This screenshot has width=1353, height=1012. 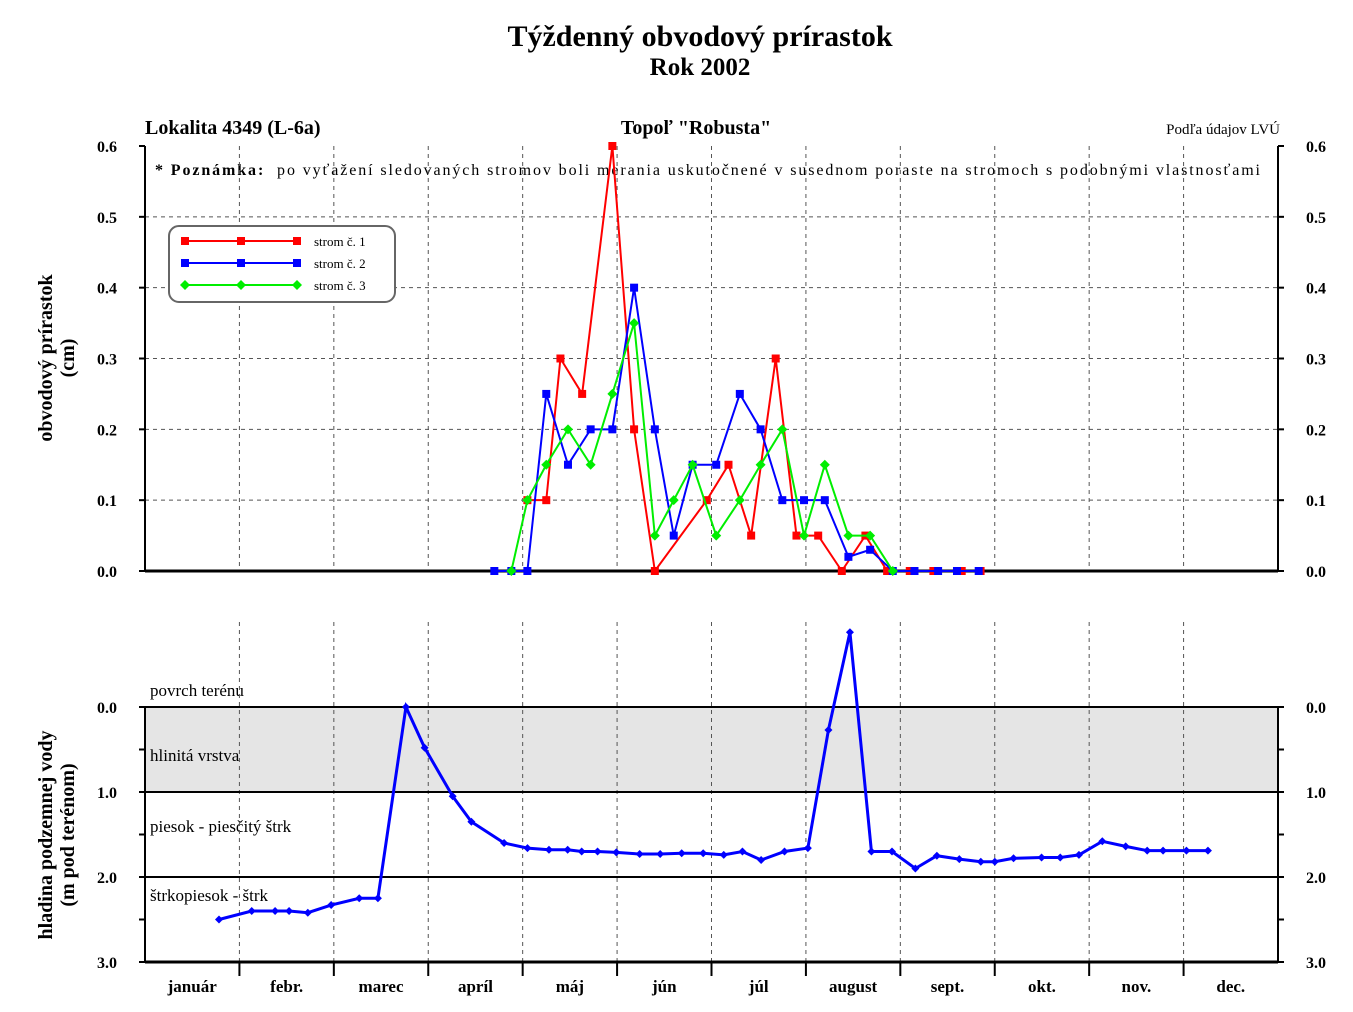 What do you see at coordinates (68, 834) in the screenshot?
I see `bottom-ylabel-unit: (m pod terénom)` at bounding box center [68, 834].